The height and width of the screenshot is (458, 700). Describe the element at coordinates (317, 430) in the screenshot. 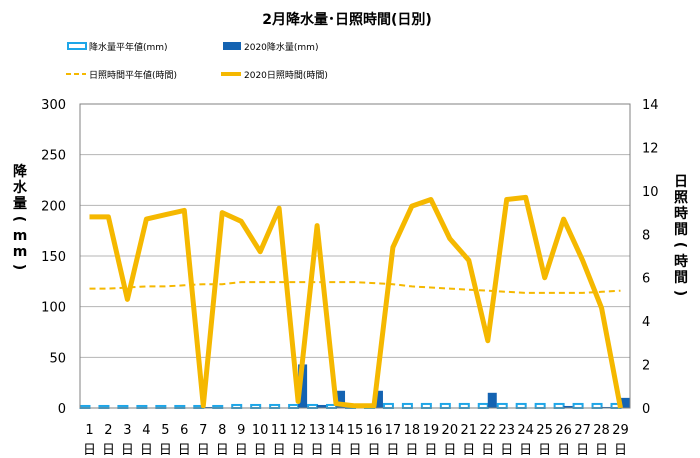

I see `x-tick-label: 13` at that location.